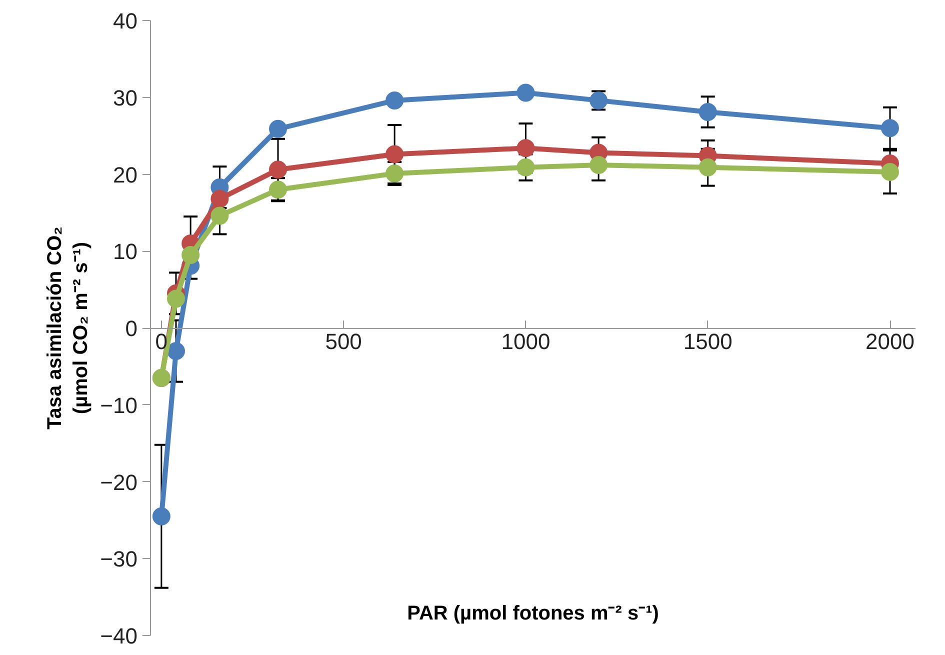  Describe the element at coordinates (125, 175) in the screenshot. I see `y-tick-label: 20` at that location.